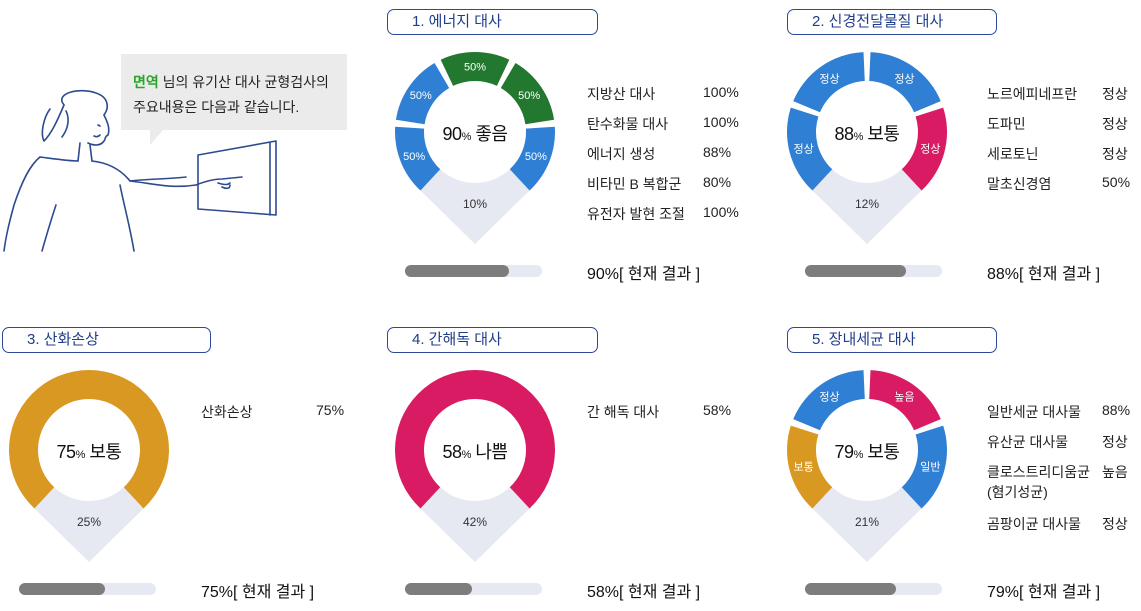 This screenshot has width=1141, height=611. What do you see at coordinates (1017, 492) in the screenshot?
I see `item-name-line2: (혐기성균)` at bounding box center [1017, 492].